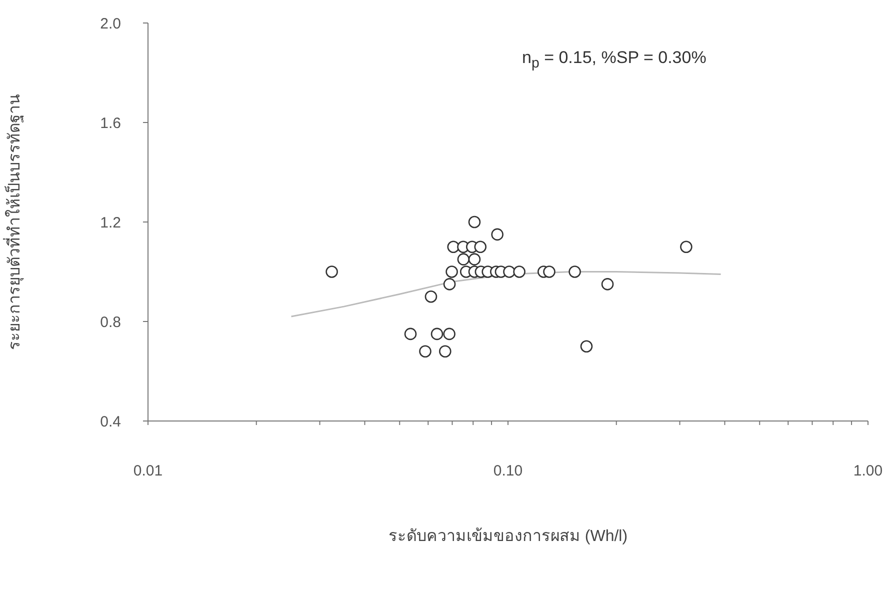 The width and height of the screenshot is (894, 603). What do you see at coordinates (110, 123) in the screenshot?
I see `y-tick-label: 1.6` at bounding box center [110, 123].